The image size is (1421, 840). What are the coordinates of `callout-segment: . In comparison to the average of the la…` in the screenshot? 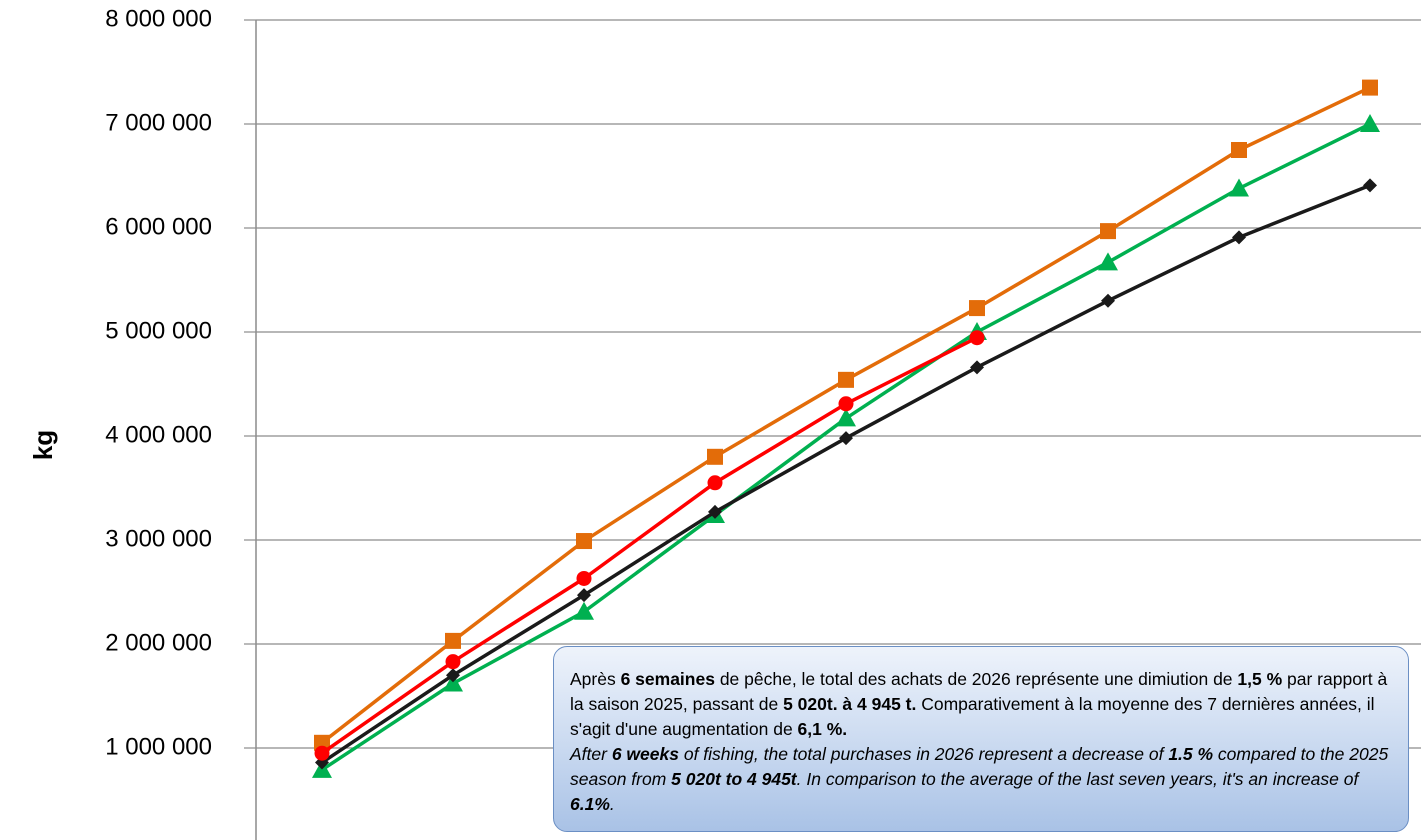 It's located at (1077, 779).